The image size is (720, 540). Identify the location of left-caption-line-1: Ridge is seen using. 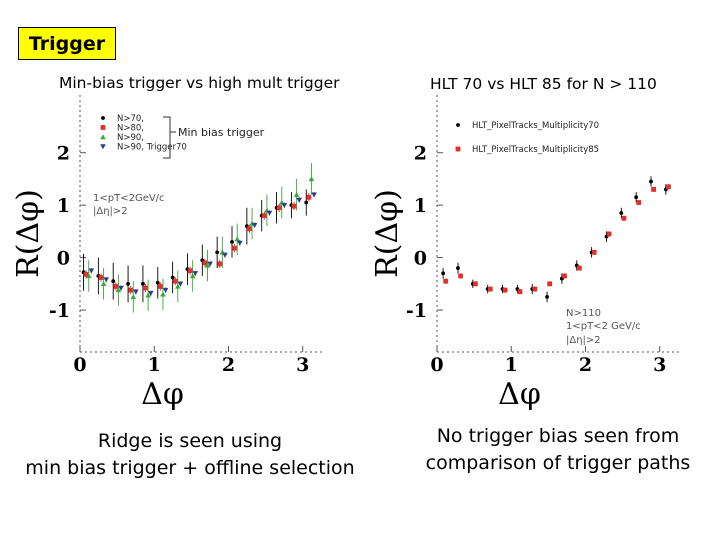
(190, 441).